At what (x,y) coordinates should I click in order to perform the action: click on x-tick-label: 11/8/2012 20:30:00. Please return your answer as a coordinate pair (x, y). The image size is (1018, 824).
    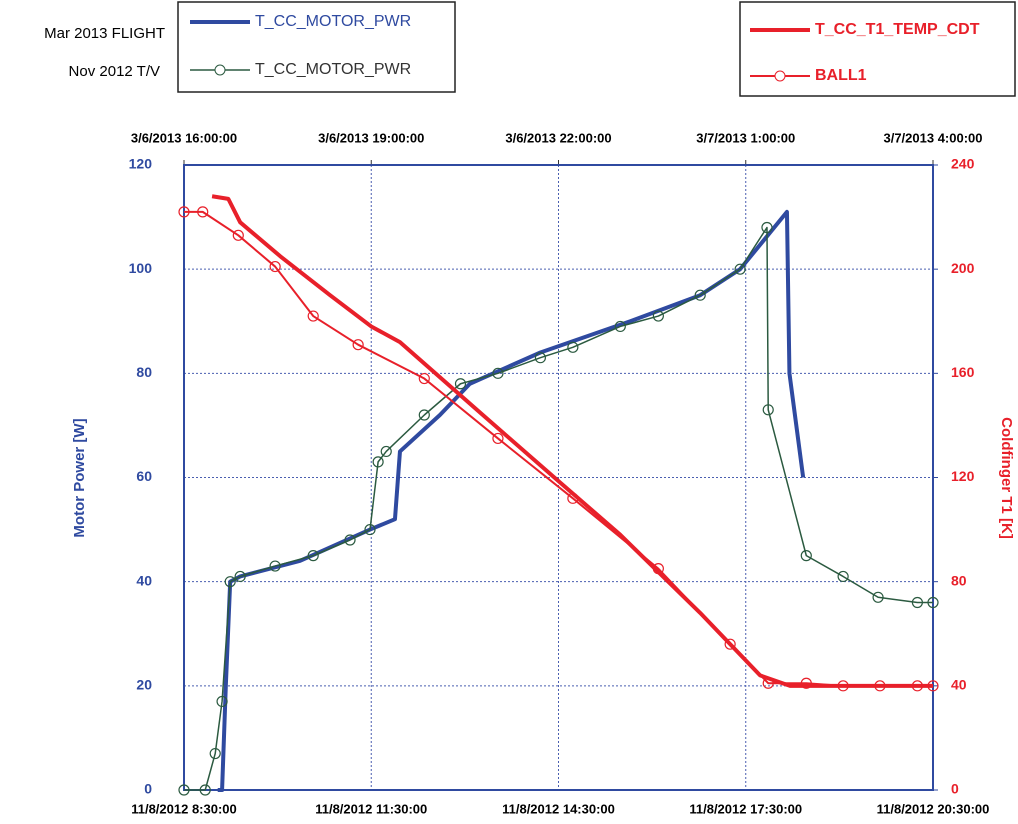
    Looking at the image, I should click on (933, 808).